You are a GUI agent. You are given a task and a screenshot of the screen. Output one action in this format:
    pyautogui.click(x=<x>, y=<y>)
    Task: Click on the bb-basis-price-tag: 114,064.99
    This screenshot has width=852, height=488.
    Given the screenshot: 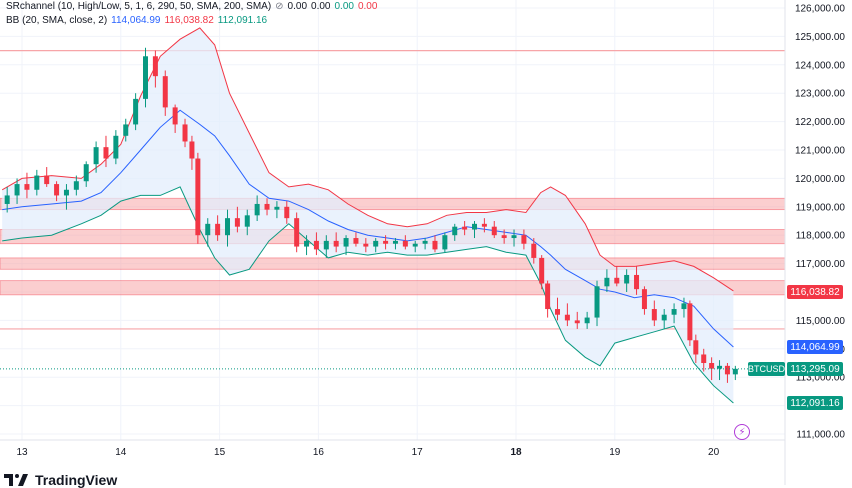 What is the action you would take?
    pyautogui.click(x=815, y=347)
    